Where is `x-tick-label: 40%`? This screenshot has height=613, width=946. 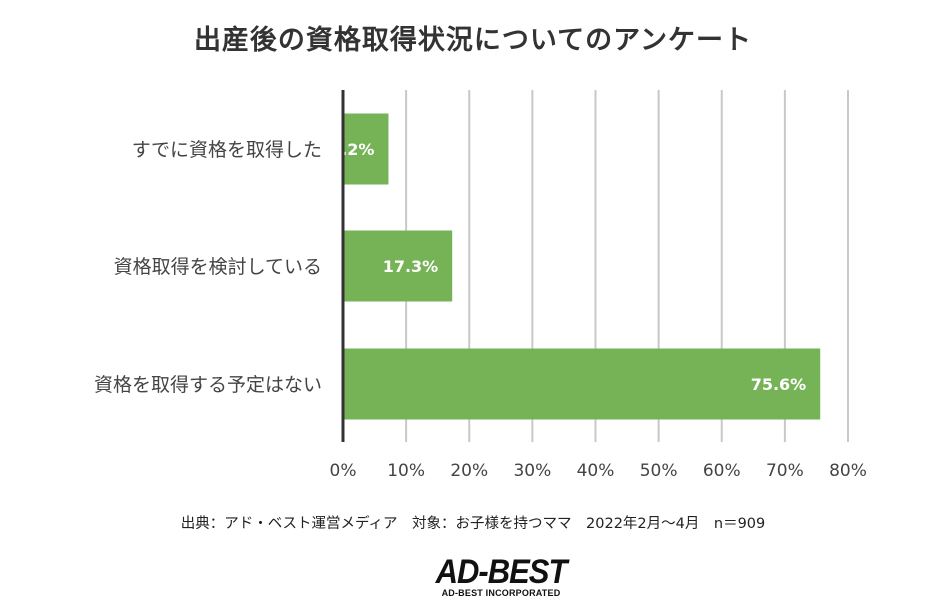
x-tick-label: 40% is located at coordinates (596, 471).